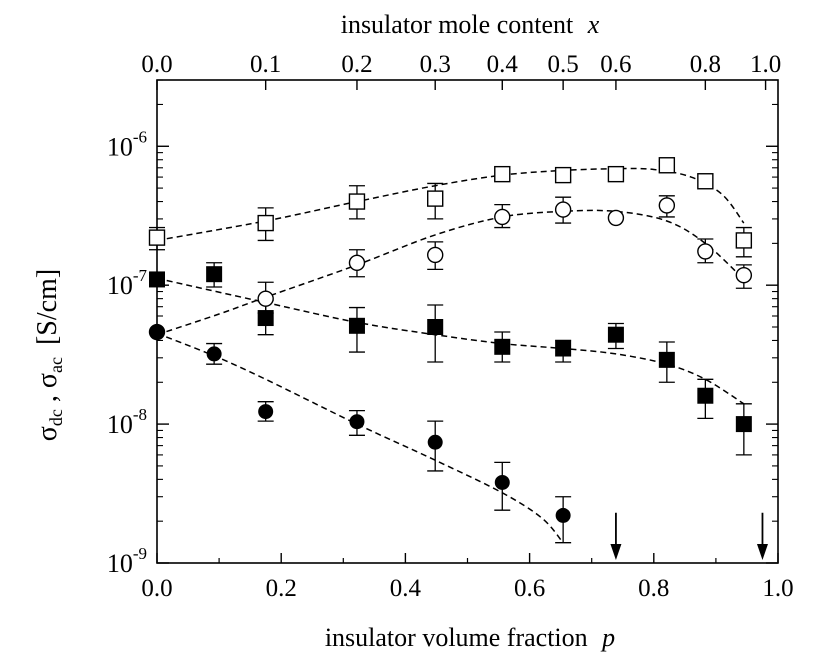 The width and height of the screenshot is (822, 668). I want to click on x-tick-label: 0.2, so click(281, 588).